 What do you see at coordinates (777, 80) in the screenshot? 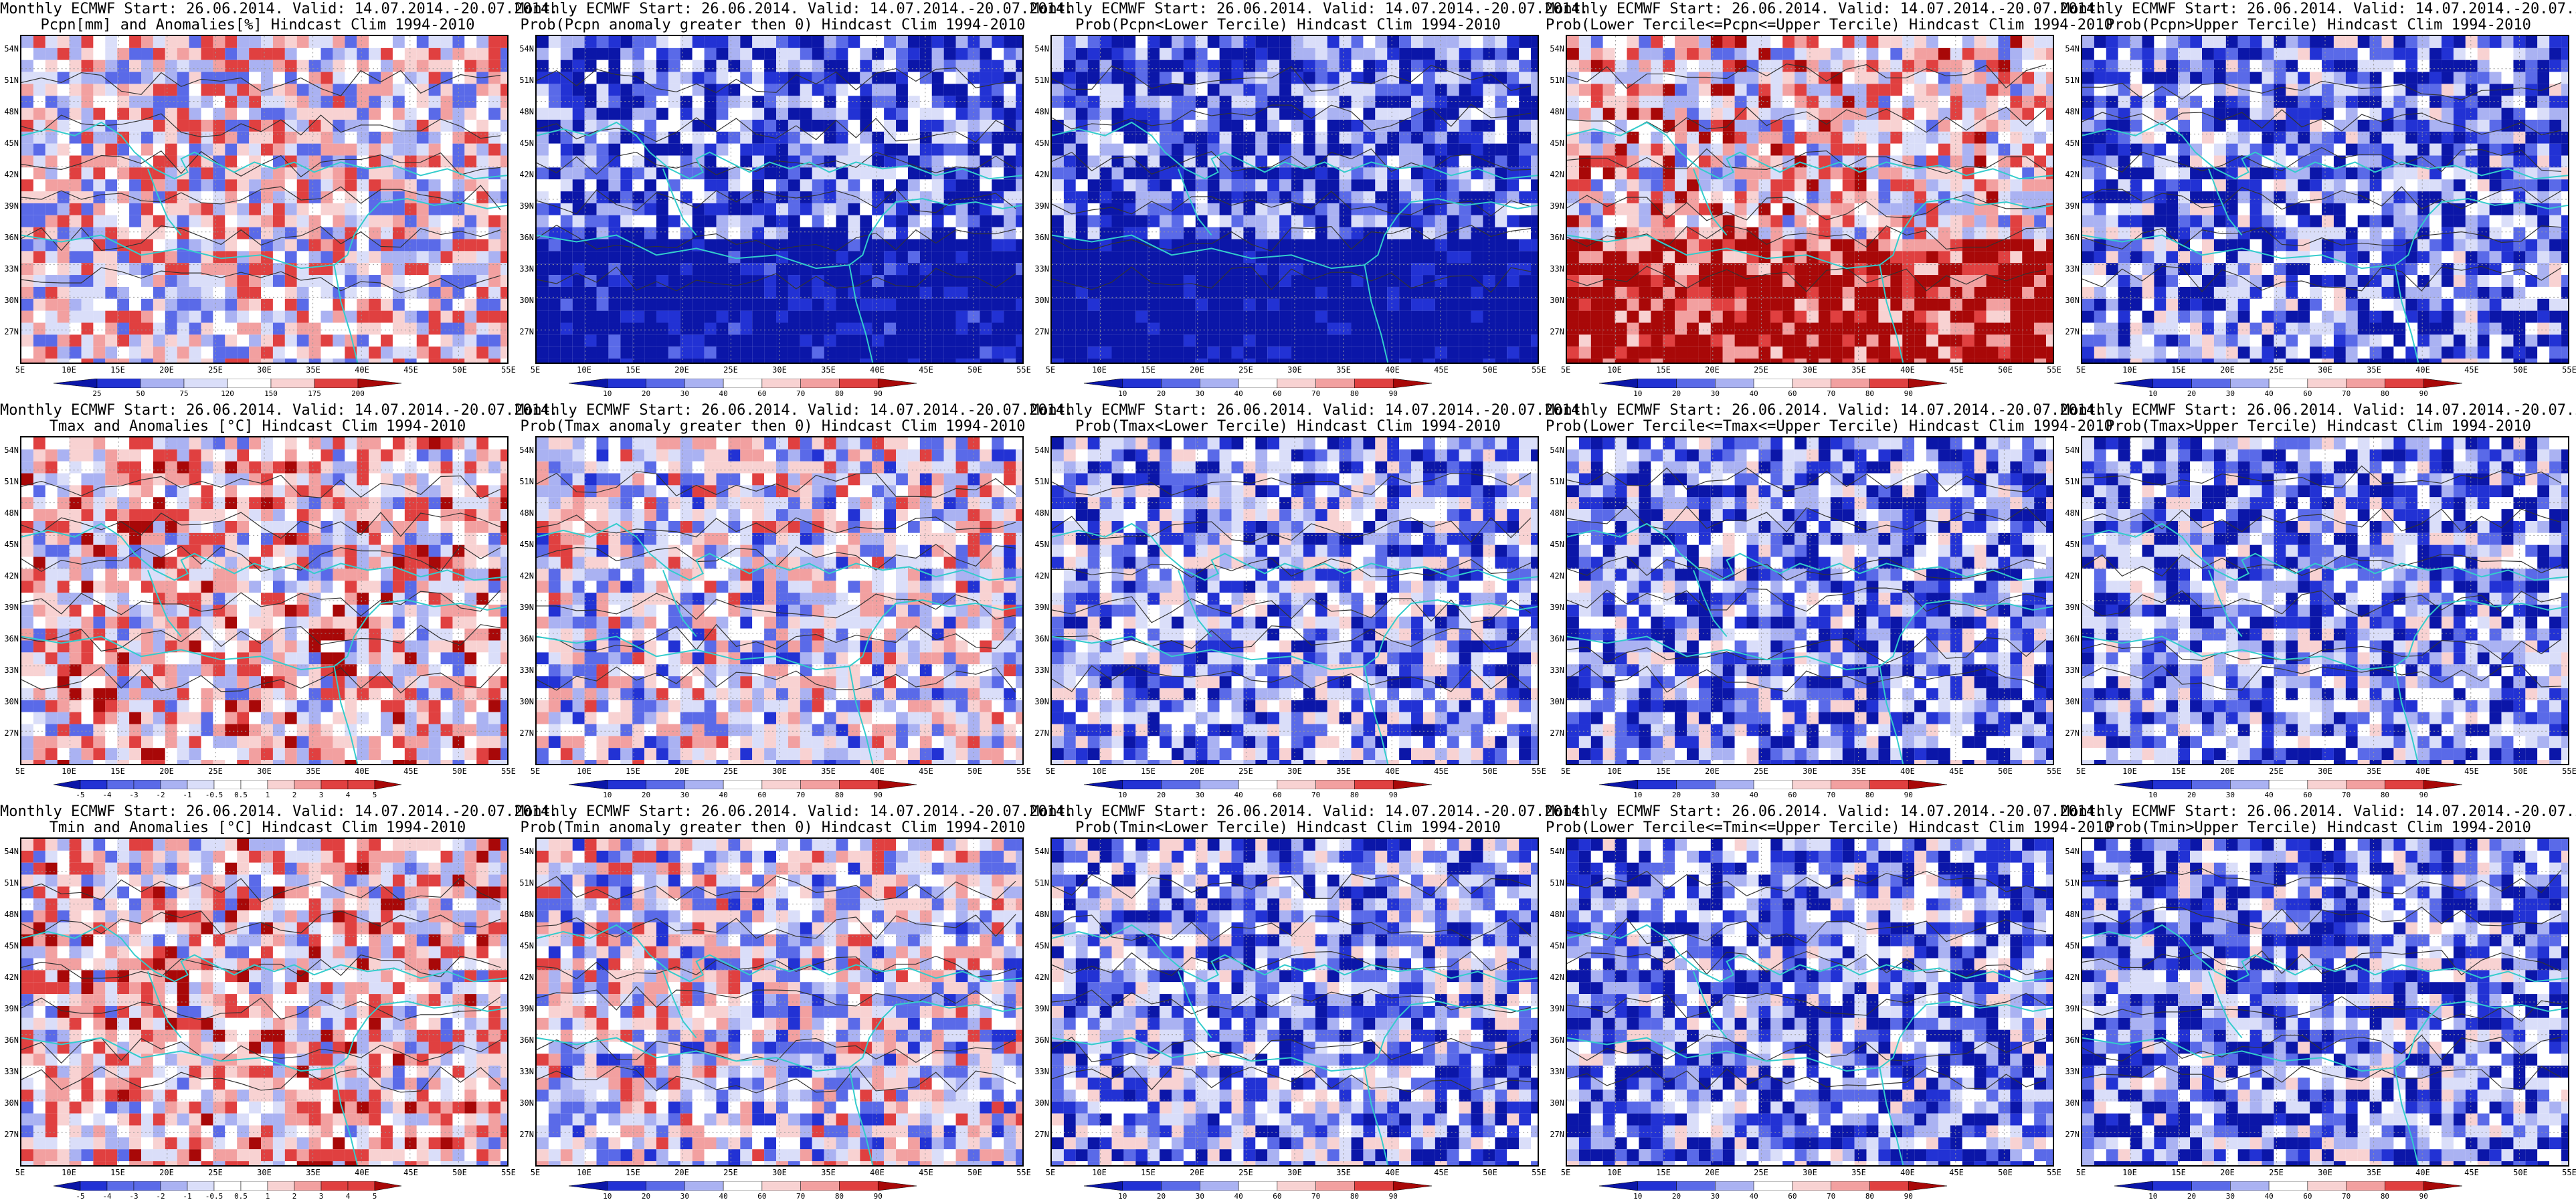
I see `contour-line` at bounding box center [777, 80].